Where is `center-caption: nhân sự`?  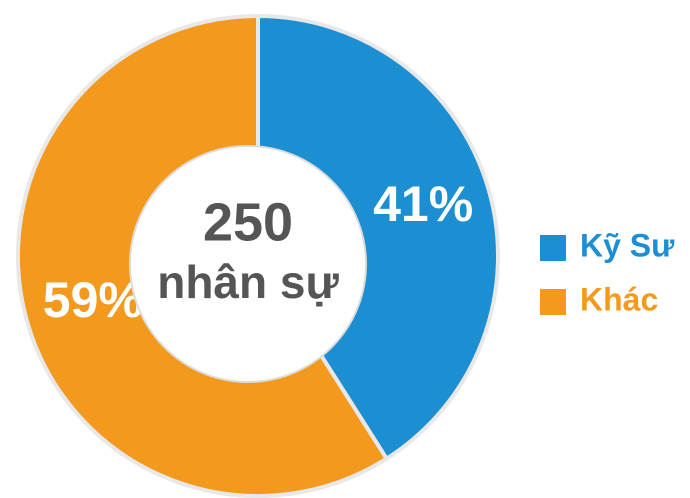 center-caption: nhân sự is located at coordinates (248, 282).